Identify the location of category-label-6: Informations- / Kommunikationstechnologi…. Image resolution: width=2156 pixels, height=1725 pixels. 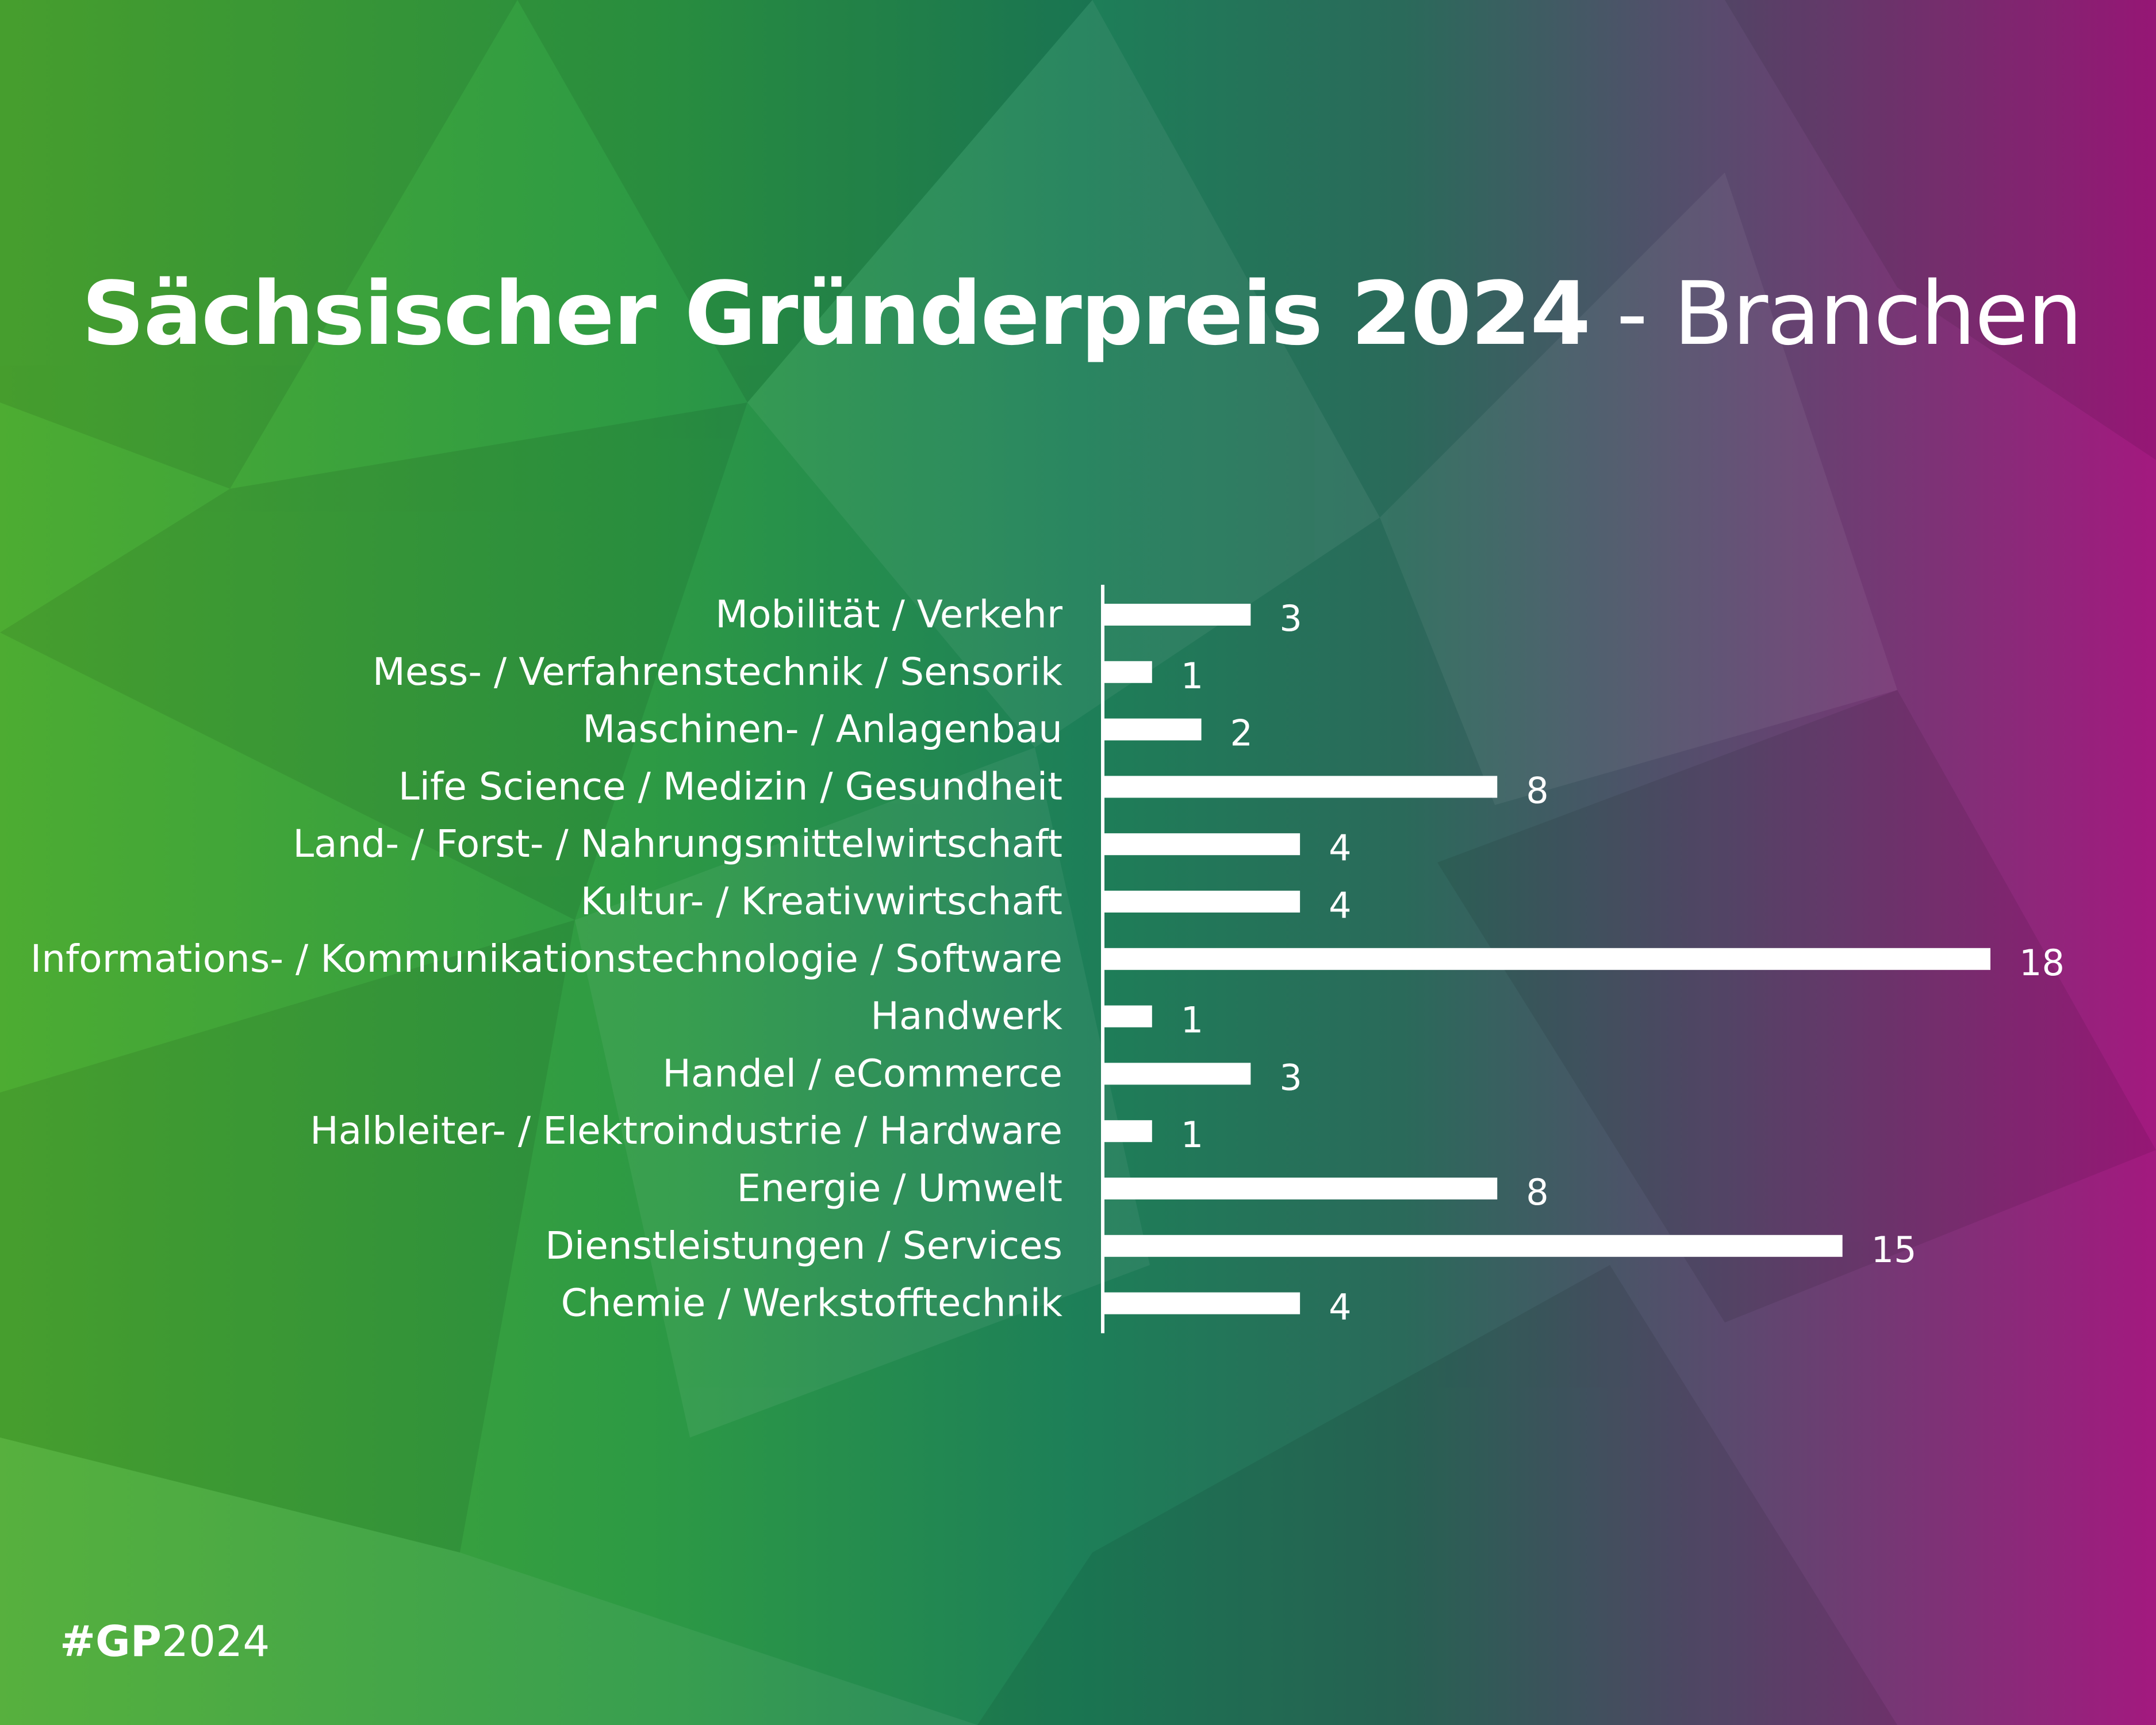
(546, 959).